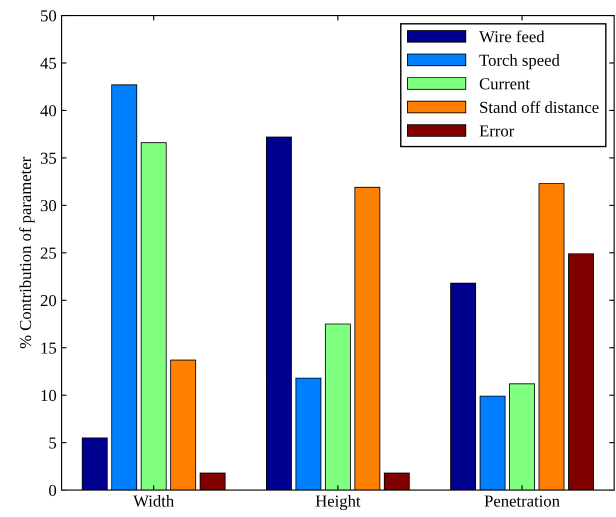 This screenshot has height=517, width=616. I want to click on y-tick-label: 35, so click(48, 158).